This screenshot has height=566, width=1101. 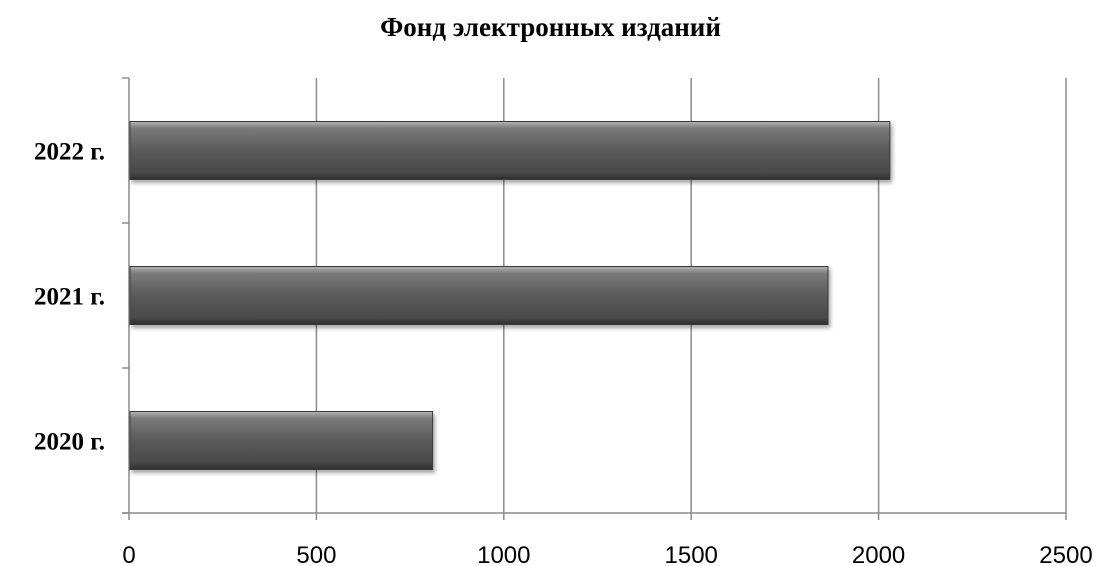 What do you see at coordinates (281, 440) in the screenshot?
I see `bar-2020` at bounding box center [281, 440].